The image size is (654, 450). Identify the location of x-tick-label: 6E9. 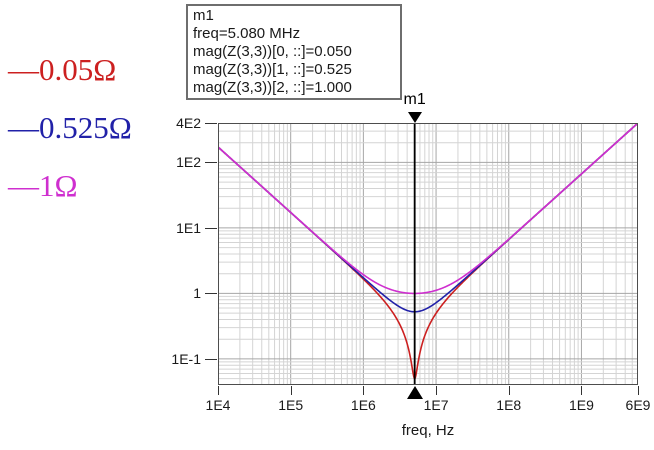
(638, 405).